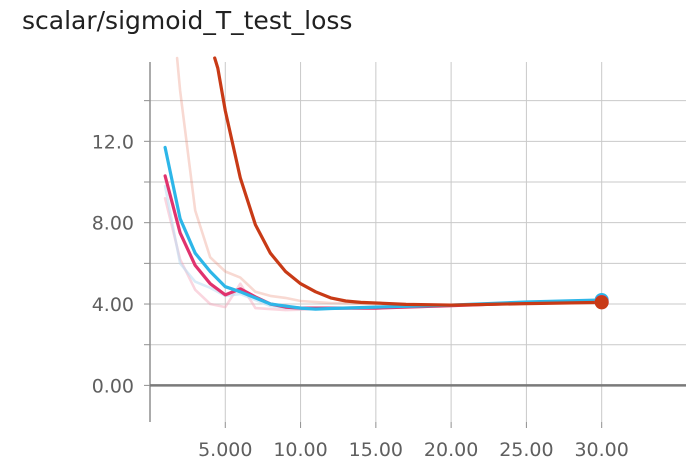 This screenshot has width=690, height=470. What do you see at coordinates (113, 142) in the screenshot?
I see `y-tick-label: 12.0` at bounding box center [113, 142].